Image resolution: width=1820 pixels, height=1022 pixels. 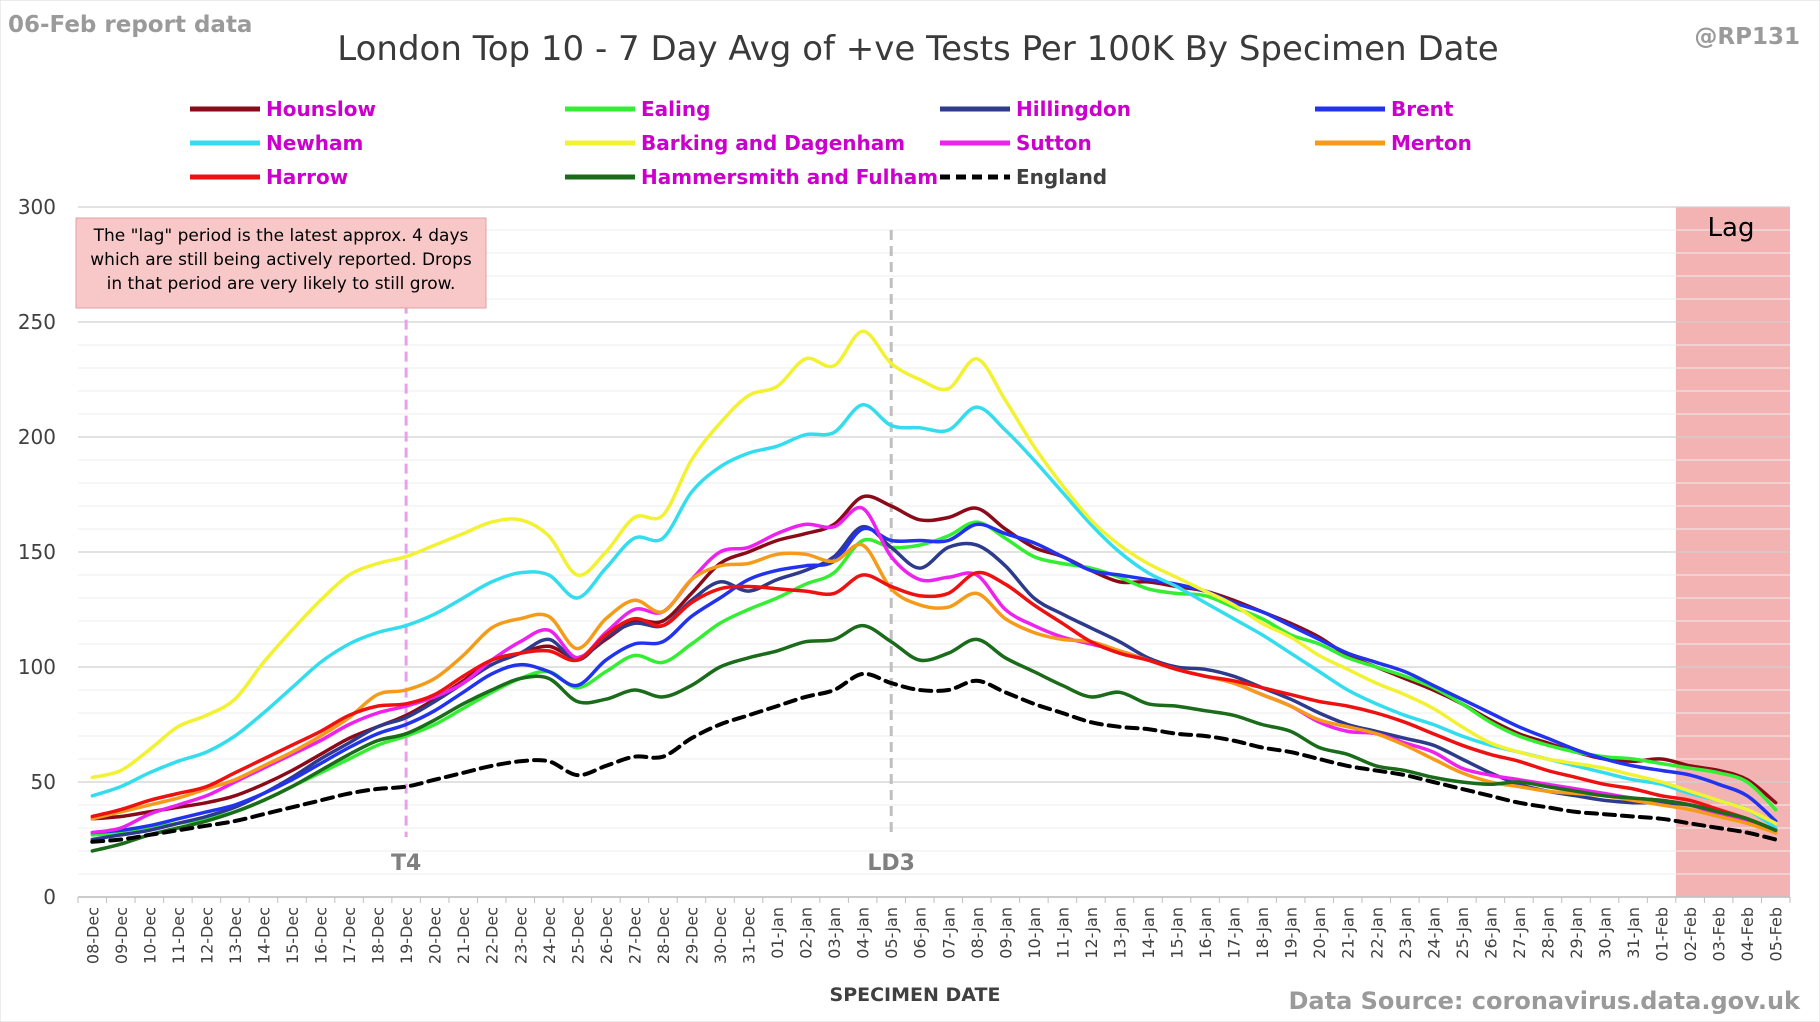 What do you see at coordinates (675, 109) in the screenshot?
I see `legend-label-ealing: Ealing` at bounding box center [675, 109].